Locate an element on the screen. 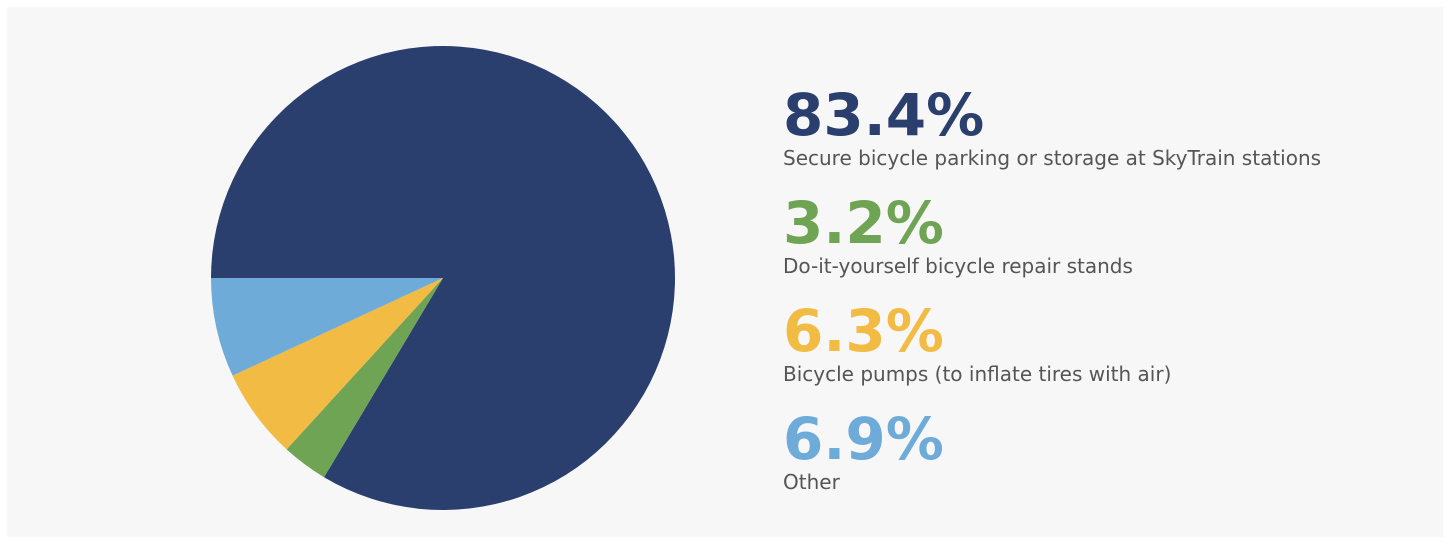  legend-label: Do-it-yourself bicycle repair stands is located at coordinates (958, 266).